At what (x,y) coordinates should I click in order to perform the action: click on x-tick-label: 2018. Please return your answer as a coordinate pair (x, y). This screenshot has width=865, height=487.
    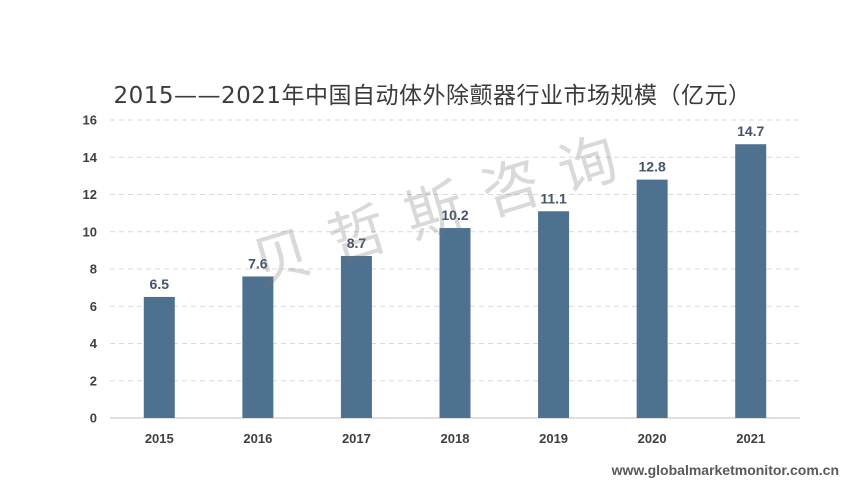
    Looking at the image, I should click on (455, 438).